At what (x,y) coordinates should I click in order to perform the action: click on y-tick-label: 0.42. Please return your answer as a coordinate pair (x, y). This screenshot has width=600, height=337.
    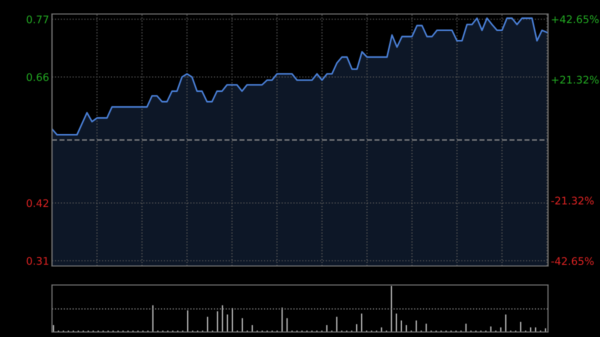
    Looking at the image, I should click on (37, 203).